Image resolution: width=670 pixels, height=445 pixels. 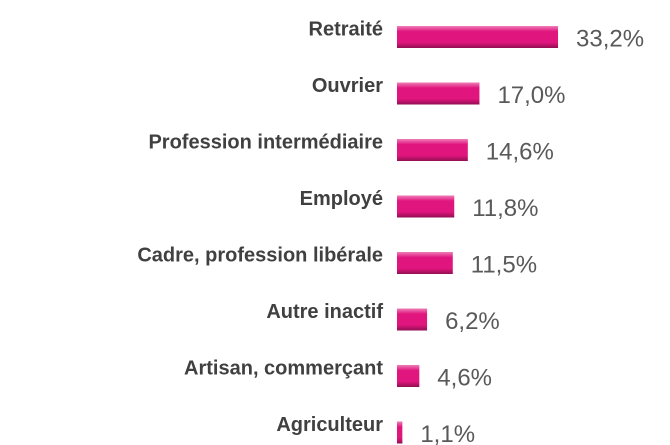 What do you see at coordinates (347, 86) in the screenshot?
I see `category-label: Ouvrier` at bounding box center [347, 86].